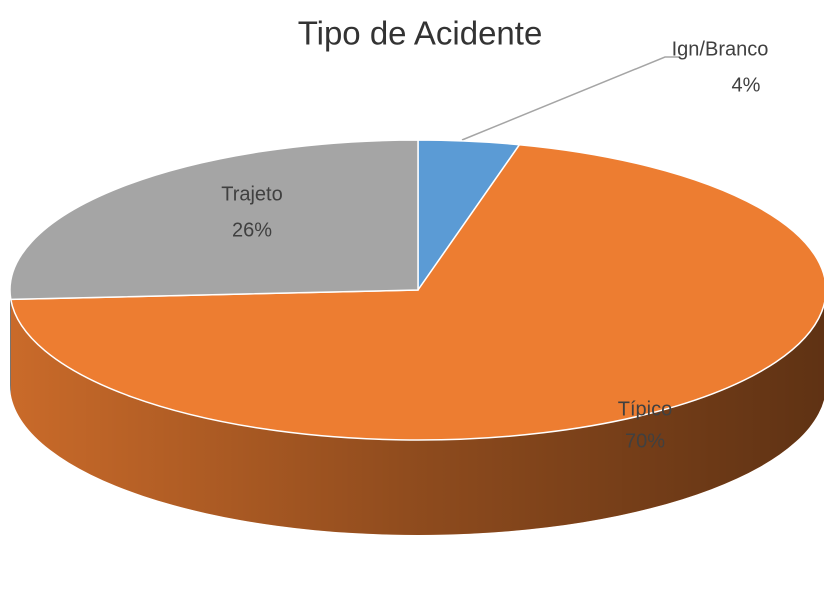  What do you see at coordinates (645, 441) in the screenshot?
I see `data-label-value: 70%` at bounding box center [645, 441].